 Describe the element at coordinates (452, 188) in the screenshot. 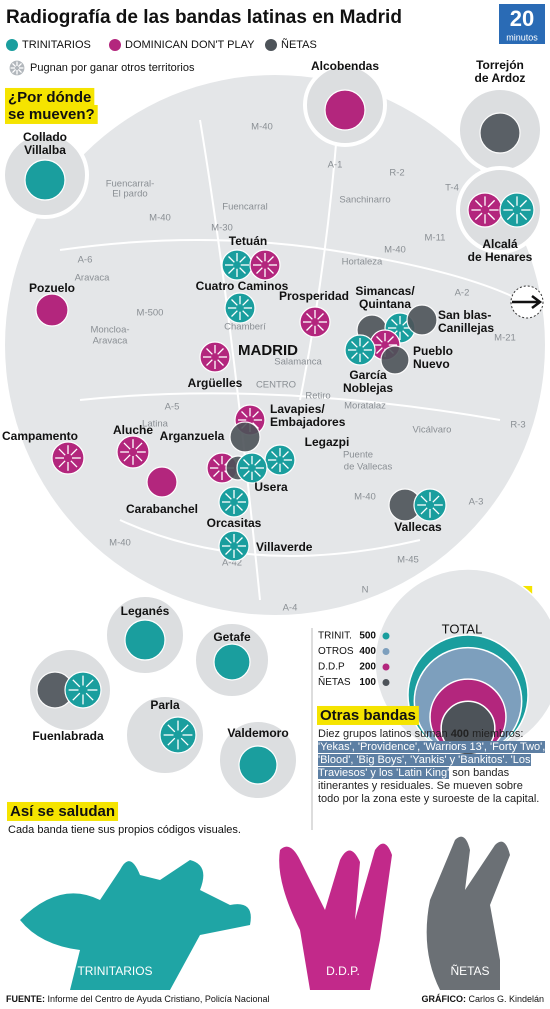

I see `map-label: T-4` at that location.